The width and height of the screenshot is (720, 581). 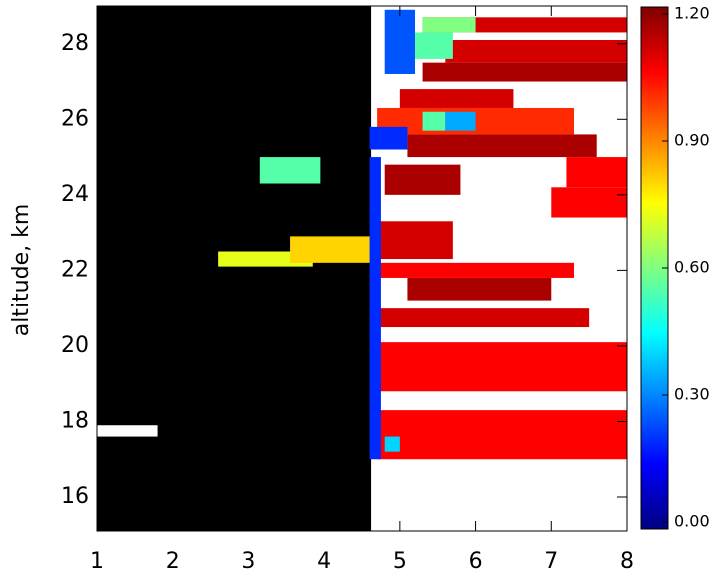 What do you see at coordinates (75, 420) in the screenshot?
I see `y-tick-label: 18` at bounding box center [75, 420].